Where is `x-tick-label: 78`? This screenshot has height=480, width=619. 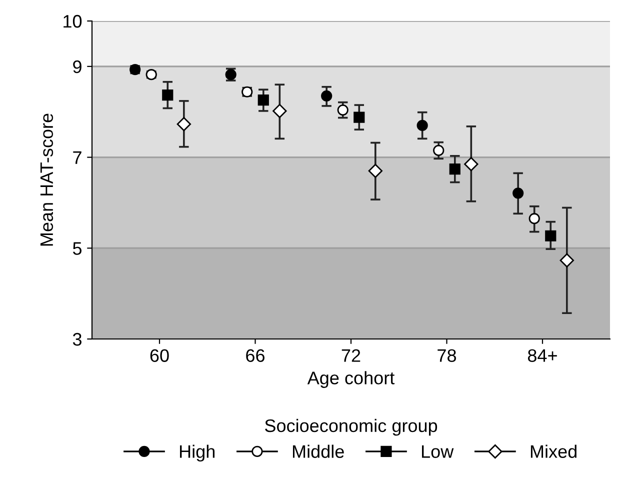 x-tick-label: 78 is located at coordinates (447, 355).